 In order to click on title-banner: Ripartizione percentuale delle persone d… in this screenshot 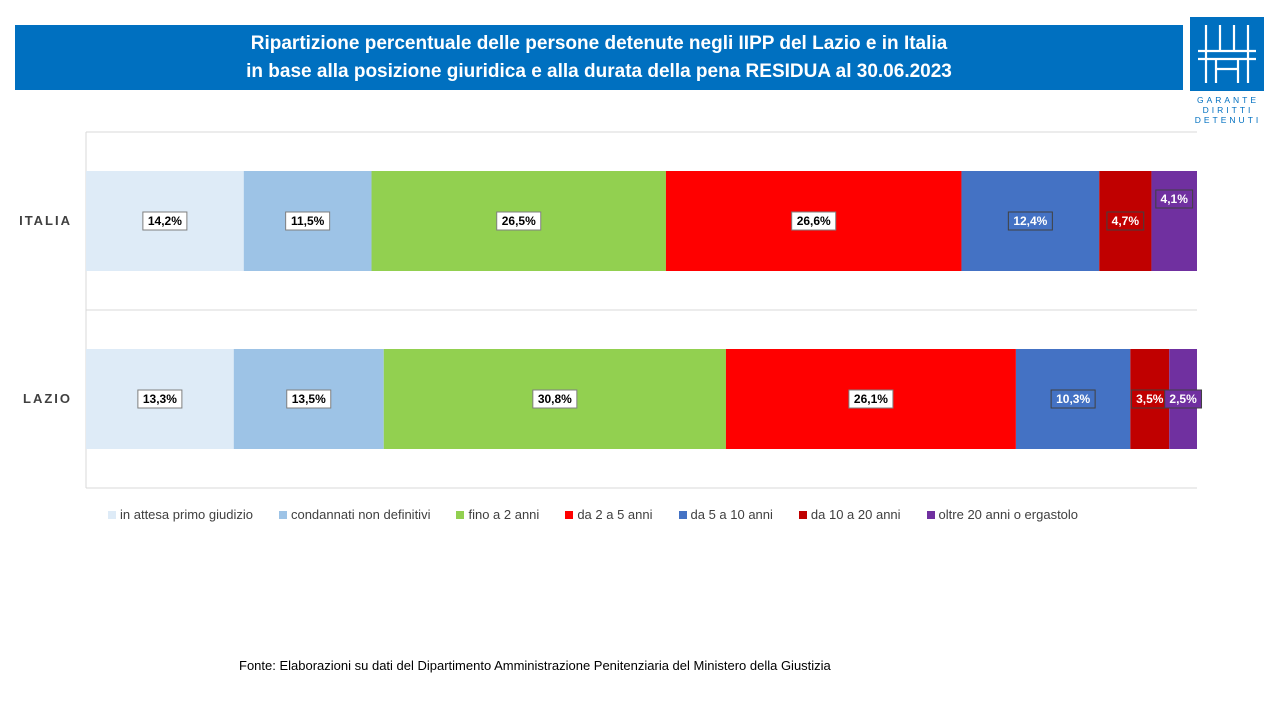, I will do `click(599, 57)`.